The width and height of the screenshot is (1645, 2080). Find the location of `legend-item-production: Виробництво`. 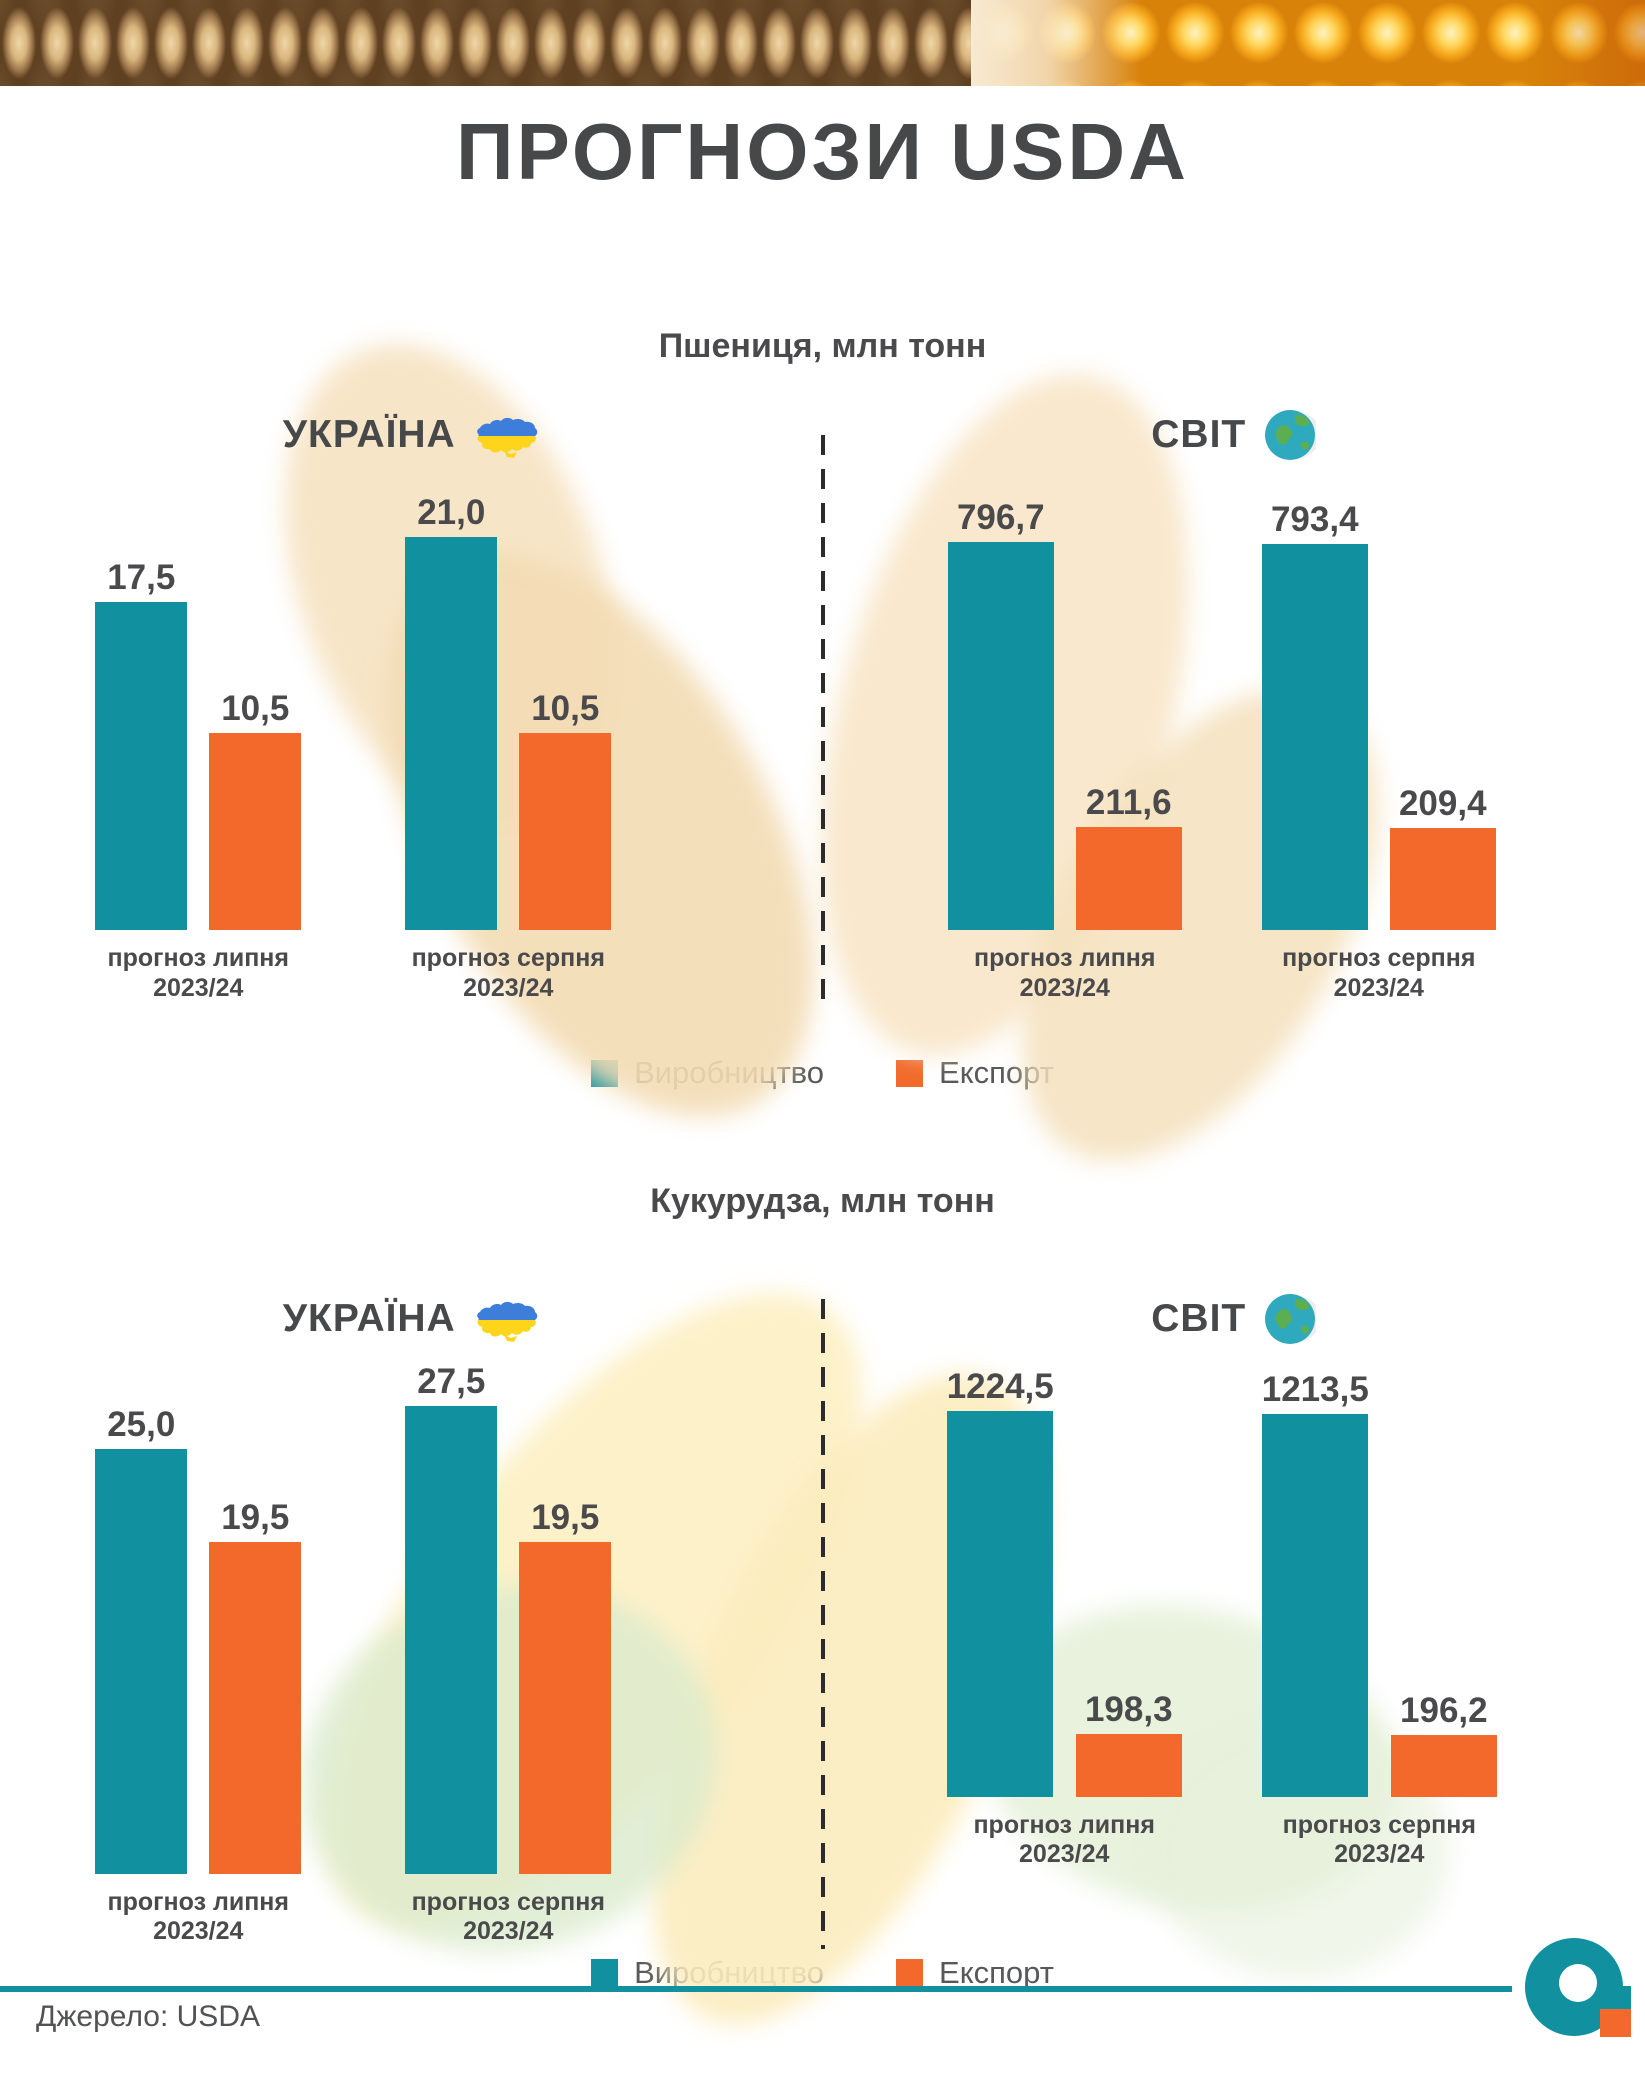

legend-item-production: Виробництво is located at coordinates (707, 1073).